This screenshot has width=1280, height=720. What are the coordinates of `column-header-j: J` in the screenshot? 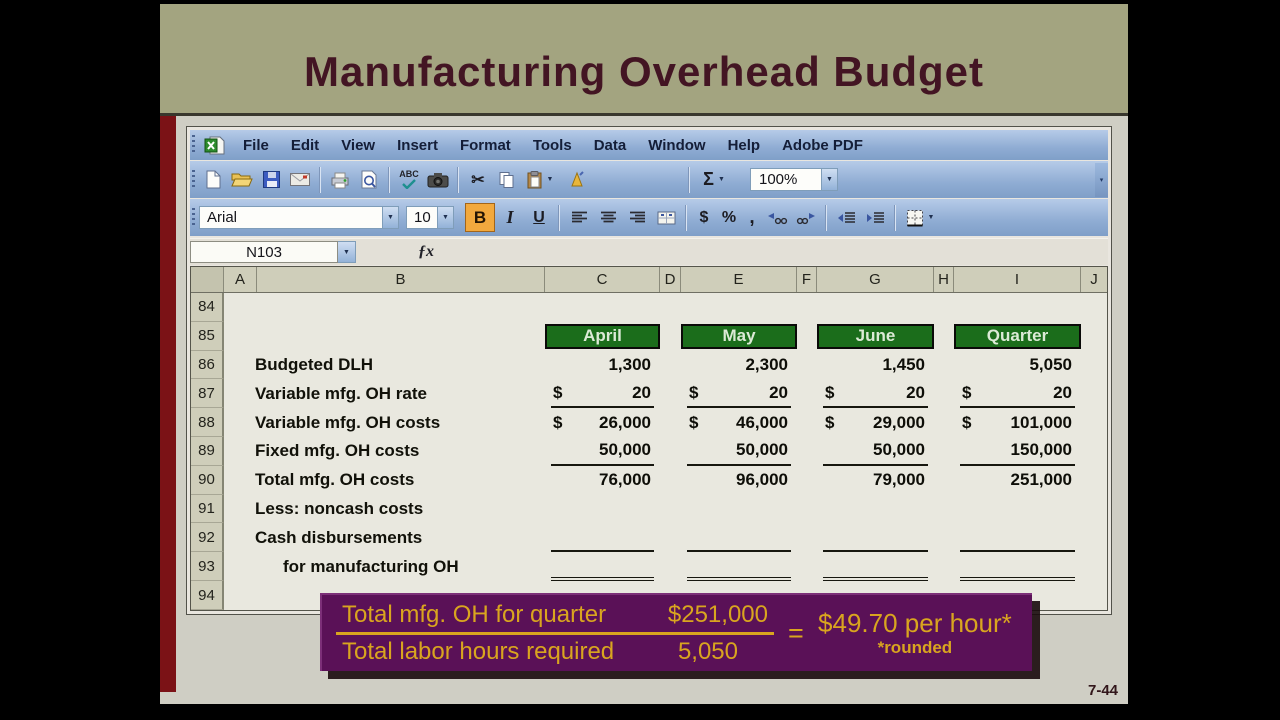 It's located at (1094, 279).